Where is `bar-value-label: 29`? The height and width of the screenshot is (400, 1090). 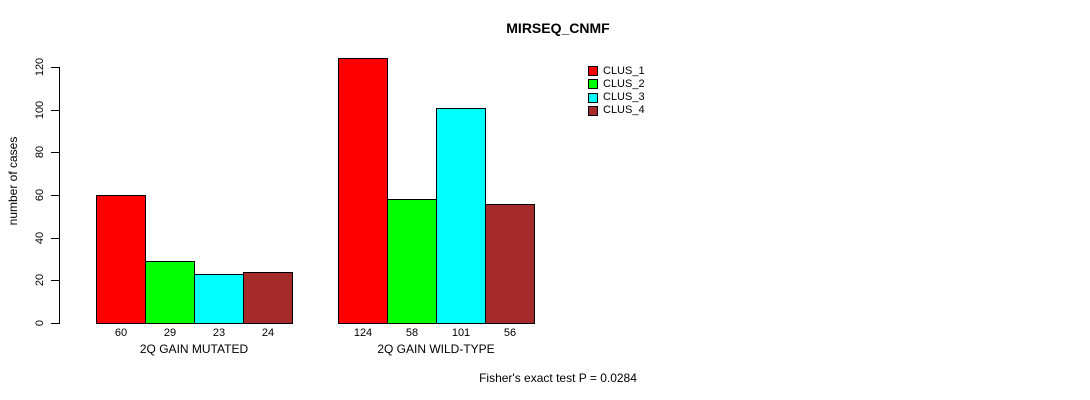 bar-value-label: 29 is located at coordinates (170, 333).